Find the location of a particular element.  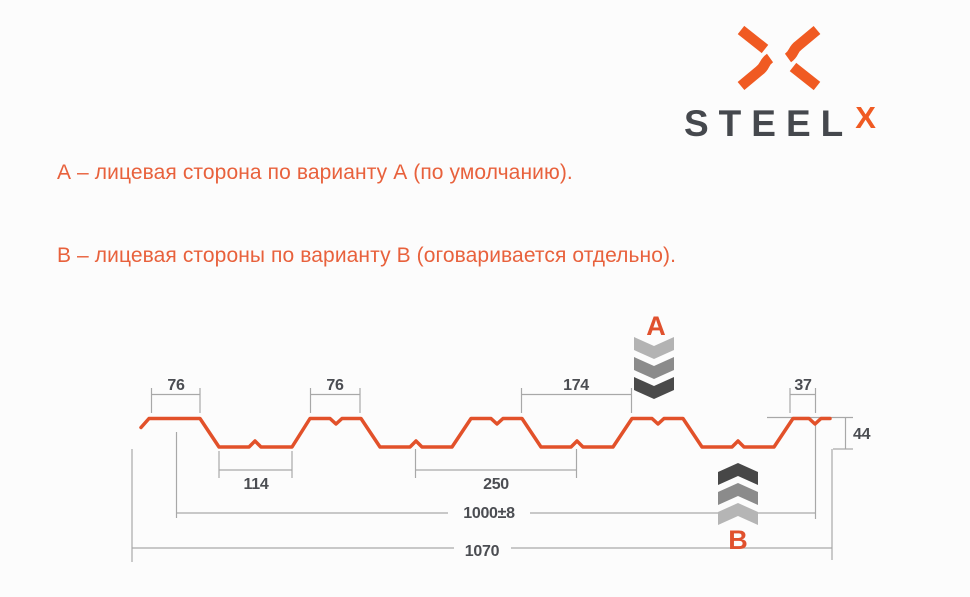

dim-label-76-left: 76 is located at coordinates (176, 385).